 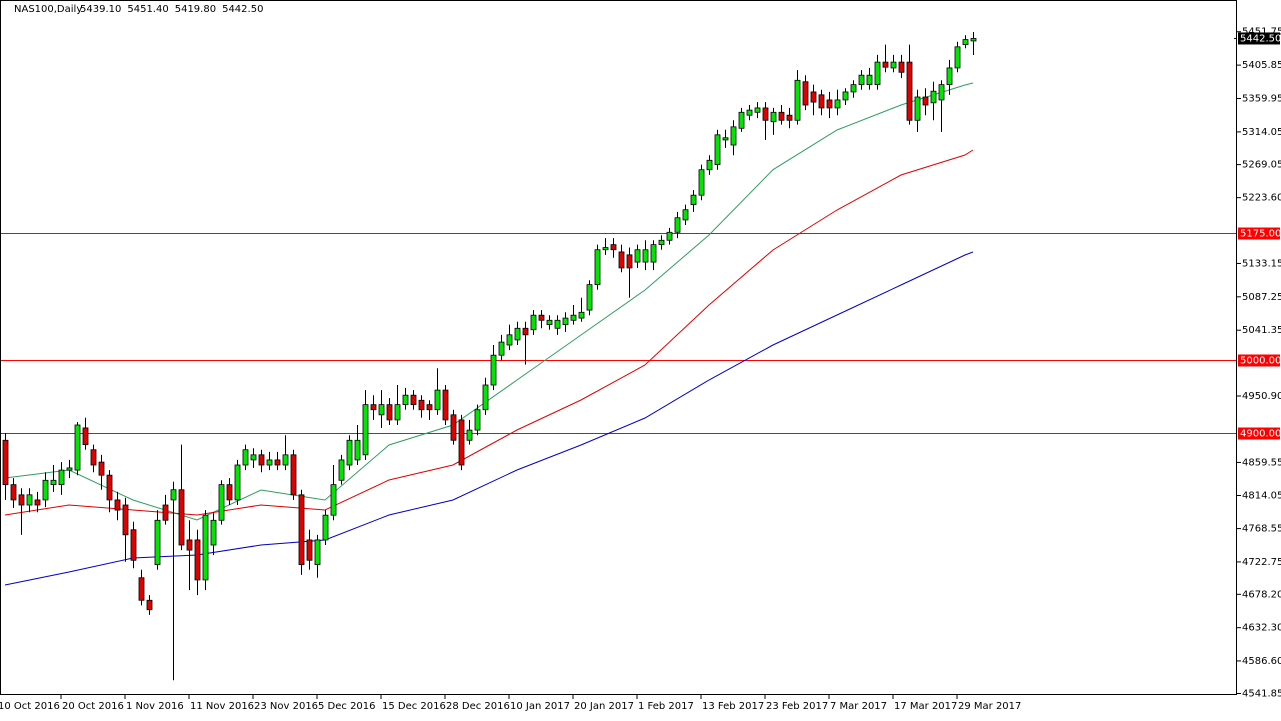 What do you see at coordinates (1261, 529) in the screenshot?
I see `y-tick-label: 4768.55` at bounding box center [1261, 529].